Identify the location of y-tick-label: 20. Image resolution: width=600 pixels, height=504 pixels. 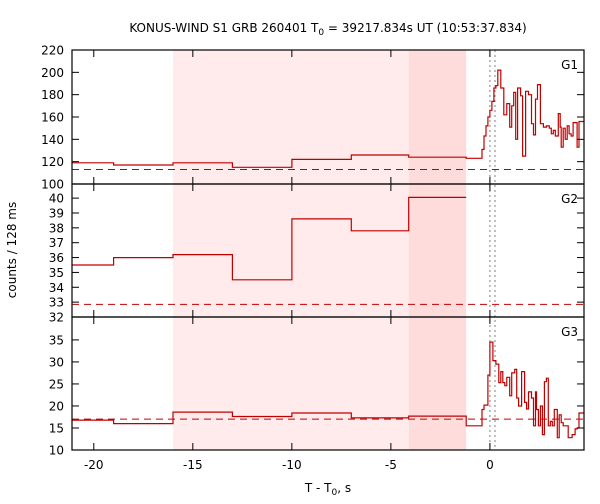
(56, 406).